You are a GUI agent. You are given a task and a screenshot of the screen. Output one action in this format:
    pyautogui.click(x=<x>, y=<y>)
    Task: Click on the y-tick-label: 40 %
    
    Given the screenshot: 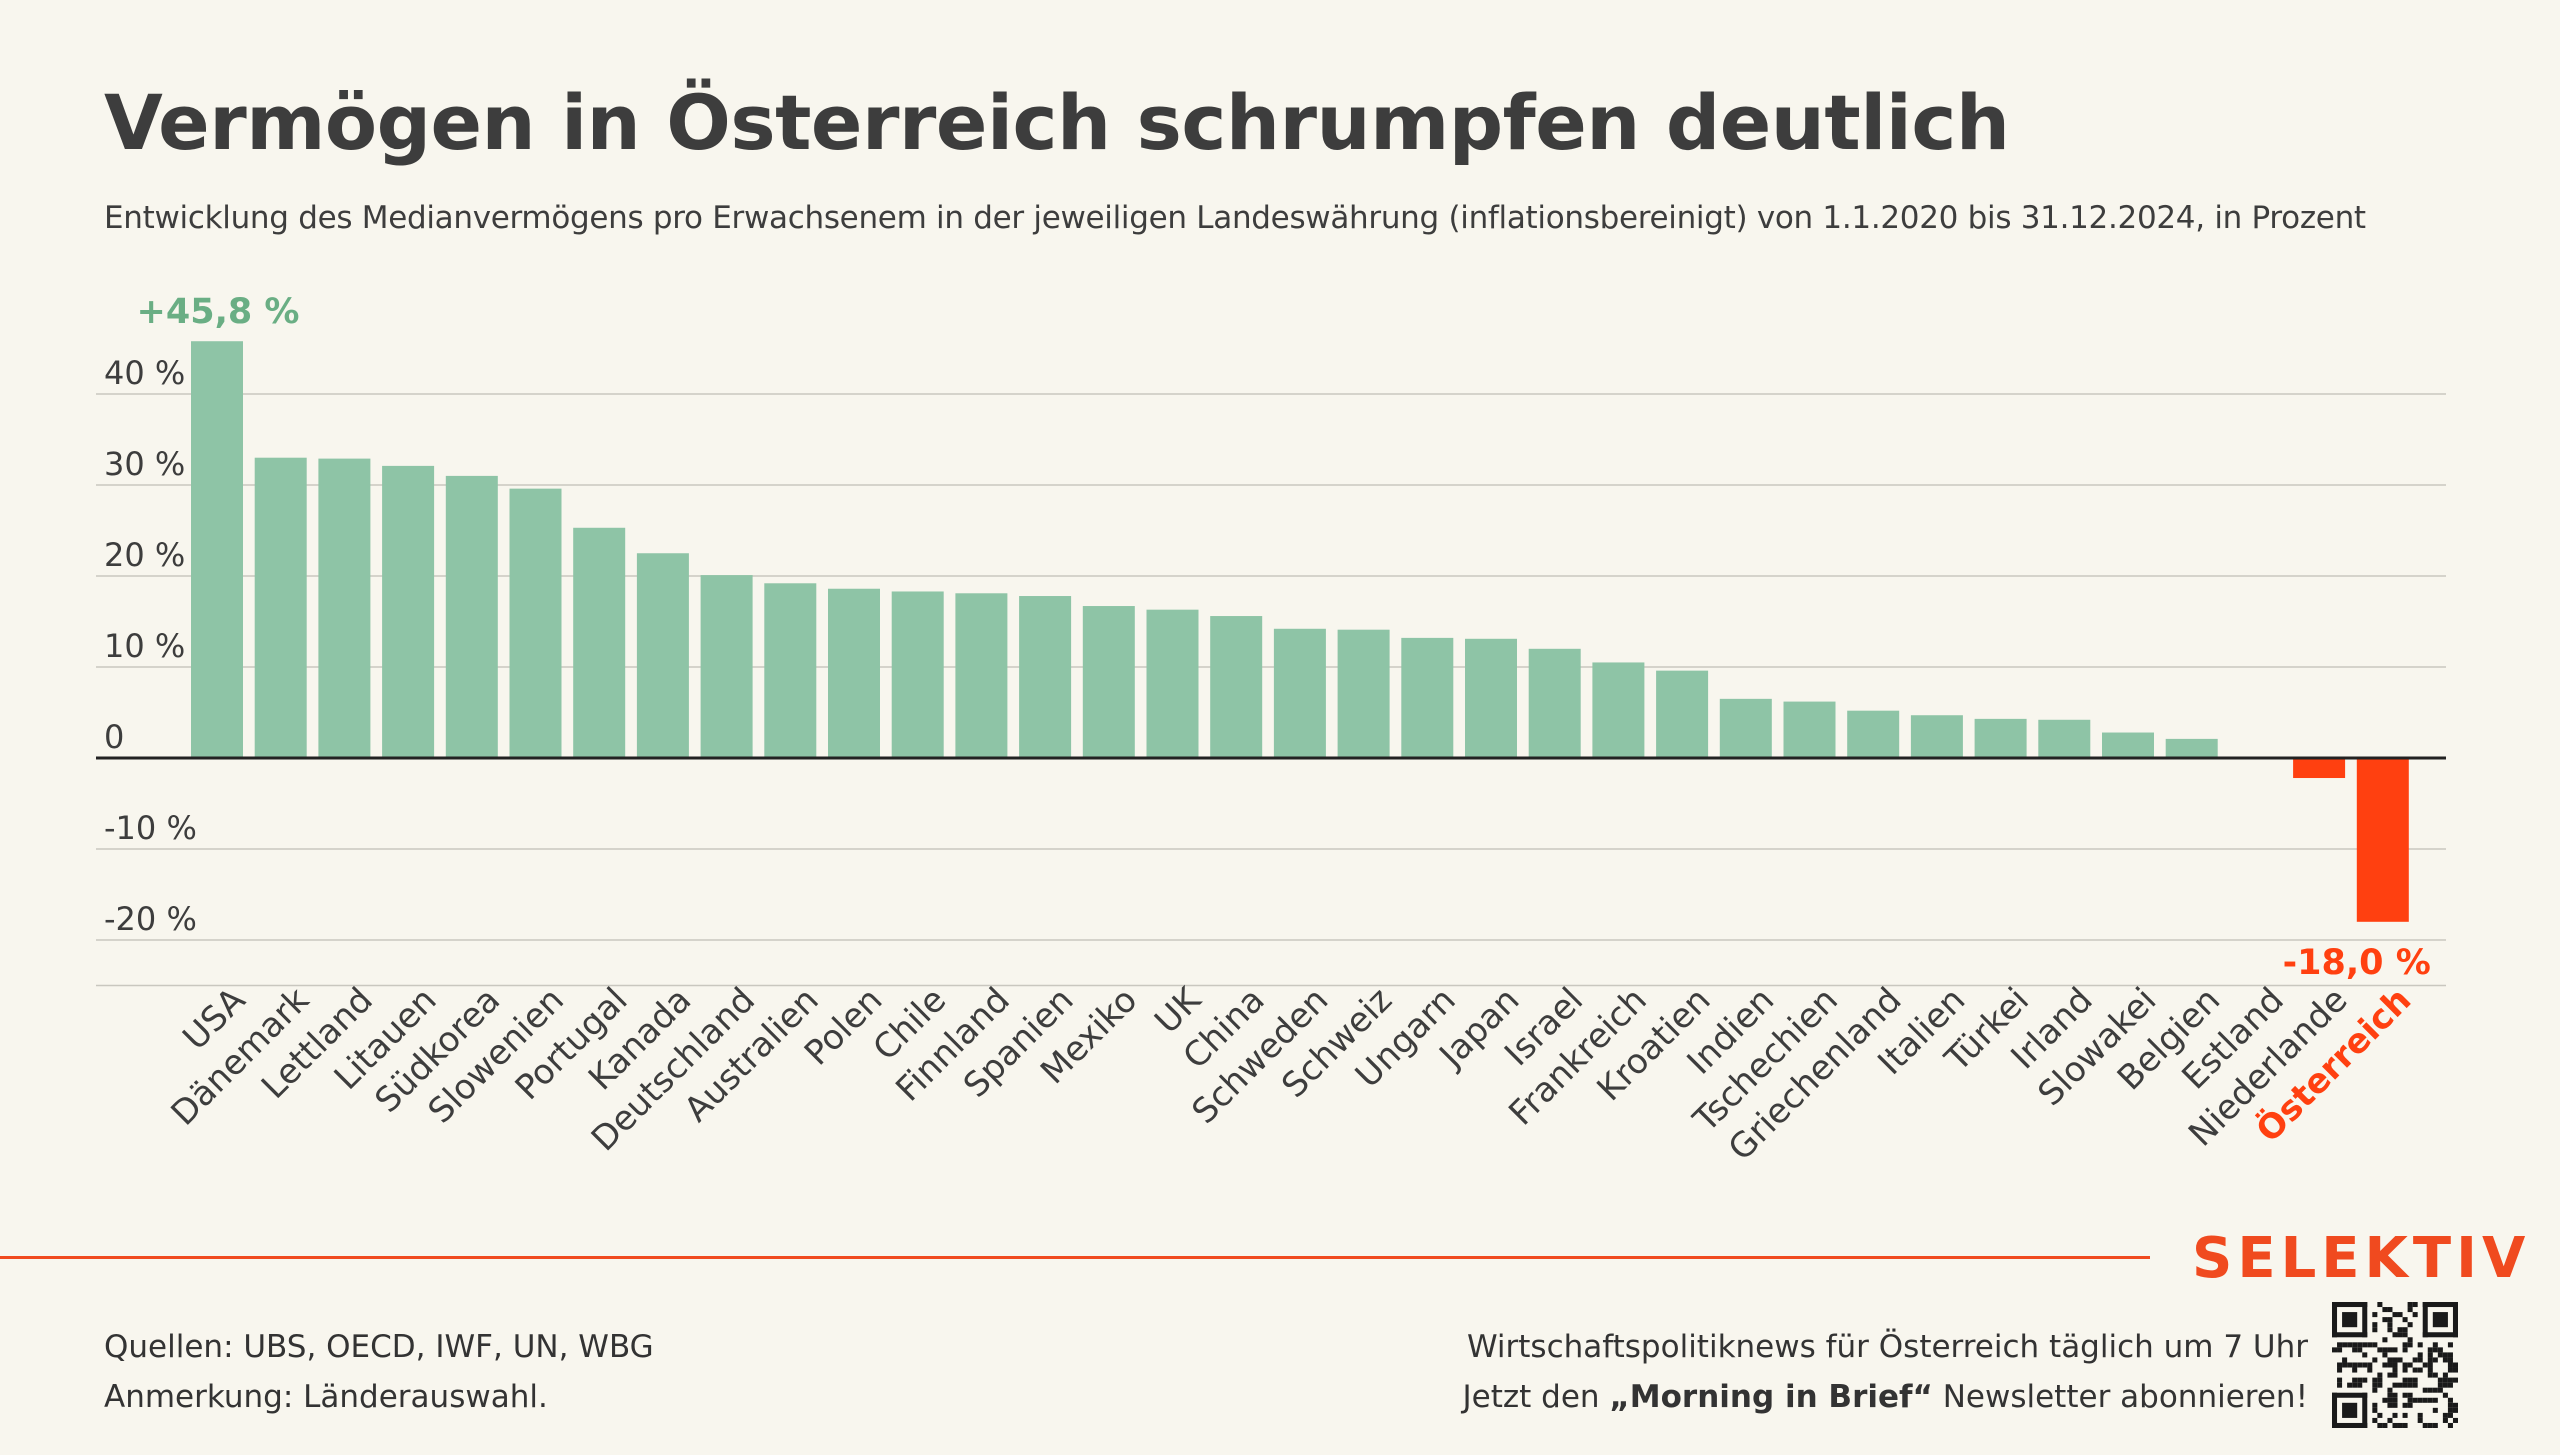 What is the action you would take?
    pyautogui.click(x=144, y=373)
    